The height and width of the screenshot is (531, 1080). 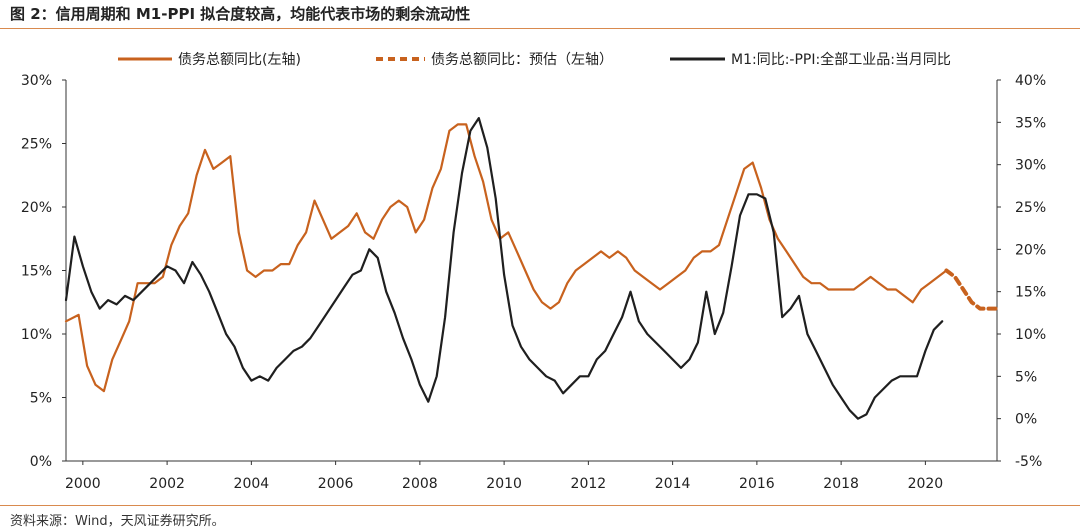 What do you see at coordinates (1021, 271) in the screenshot?
I see `right-axis-ticks: -5% 0% 5% 10% 15% 20% 25% 30% 35% 40%` at bounding box center [1021, 271].